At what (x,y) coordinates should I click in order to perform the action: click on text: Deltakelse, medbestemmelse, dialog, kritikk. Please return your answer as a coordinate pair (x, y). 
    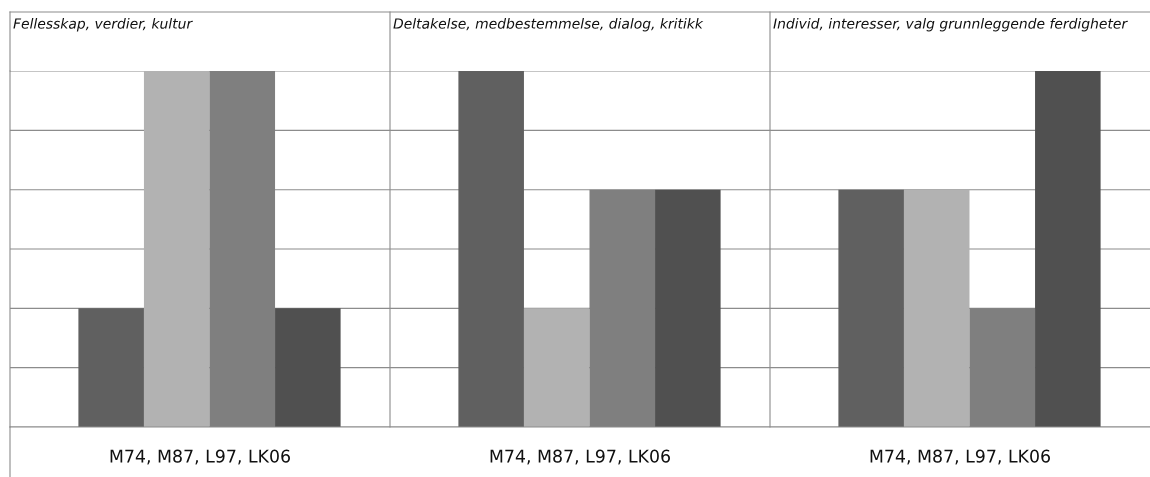
    Looking at the image, I should click on (548, 25).